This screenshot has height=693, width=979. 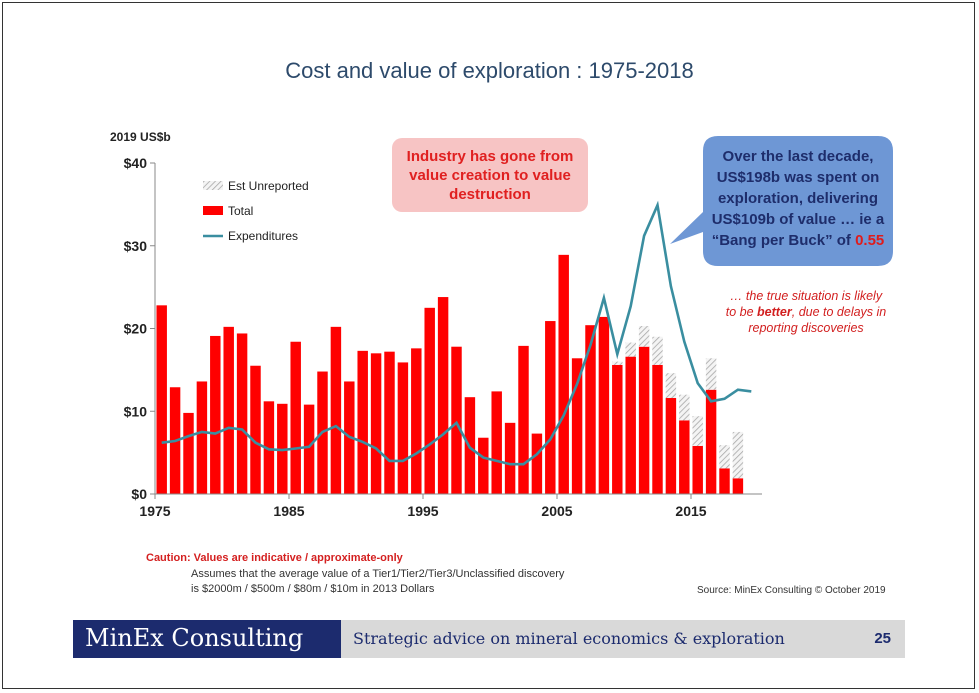 I want to click on source-text: Source: MinEx Consulting © October 2019, so click(x=791, y=590).